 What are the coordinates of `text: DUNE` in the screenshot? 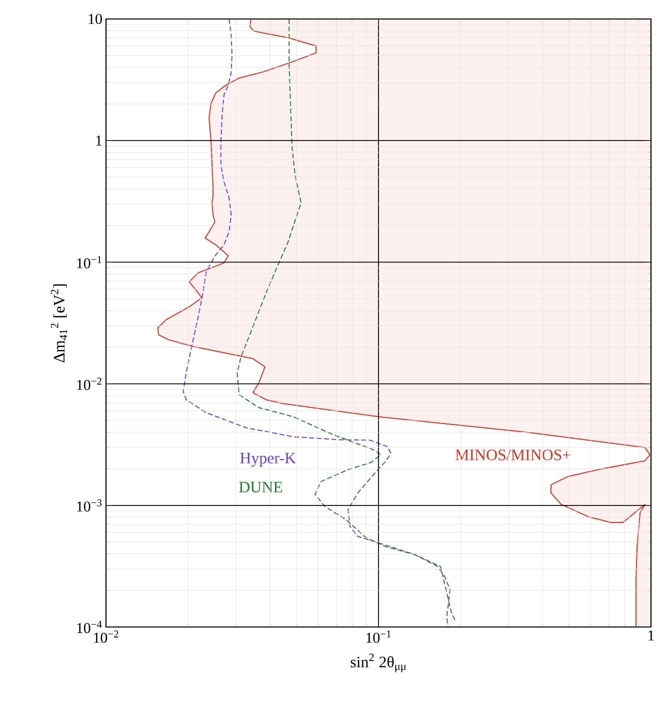 It's located at (260, 487).